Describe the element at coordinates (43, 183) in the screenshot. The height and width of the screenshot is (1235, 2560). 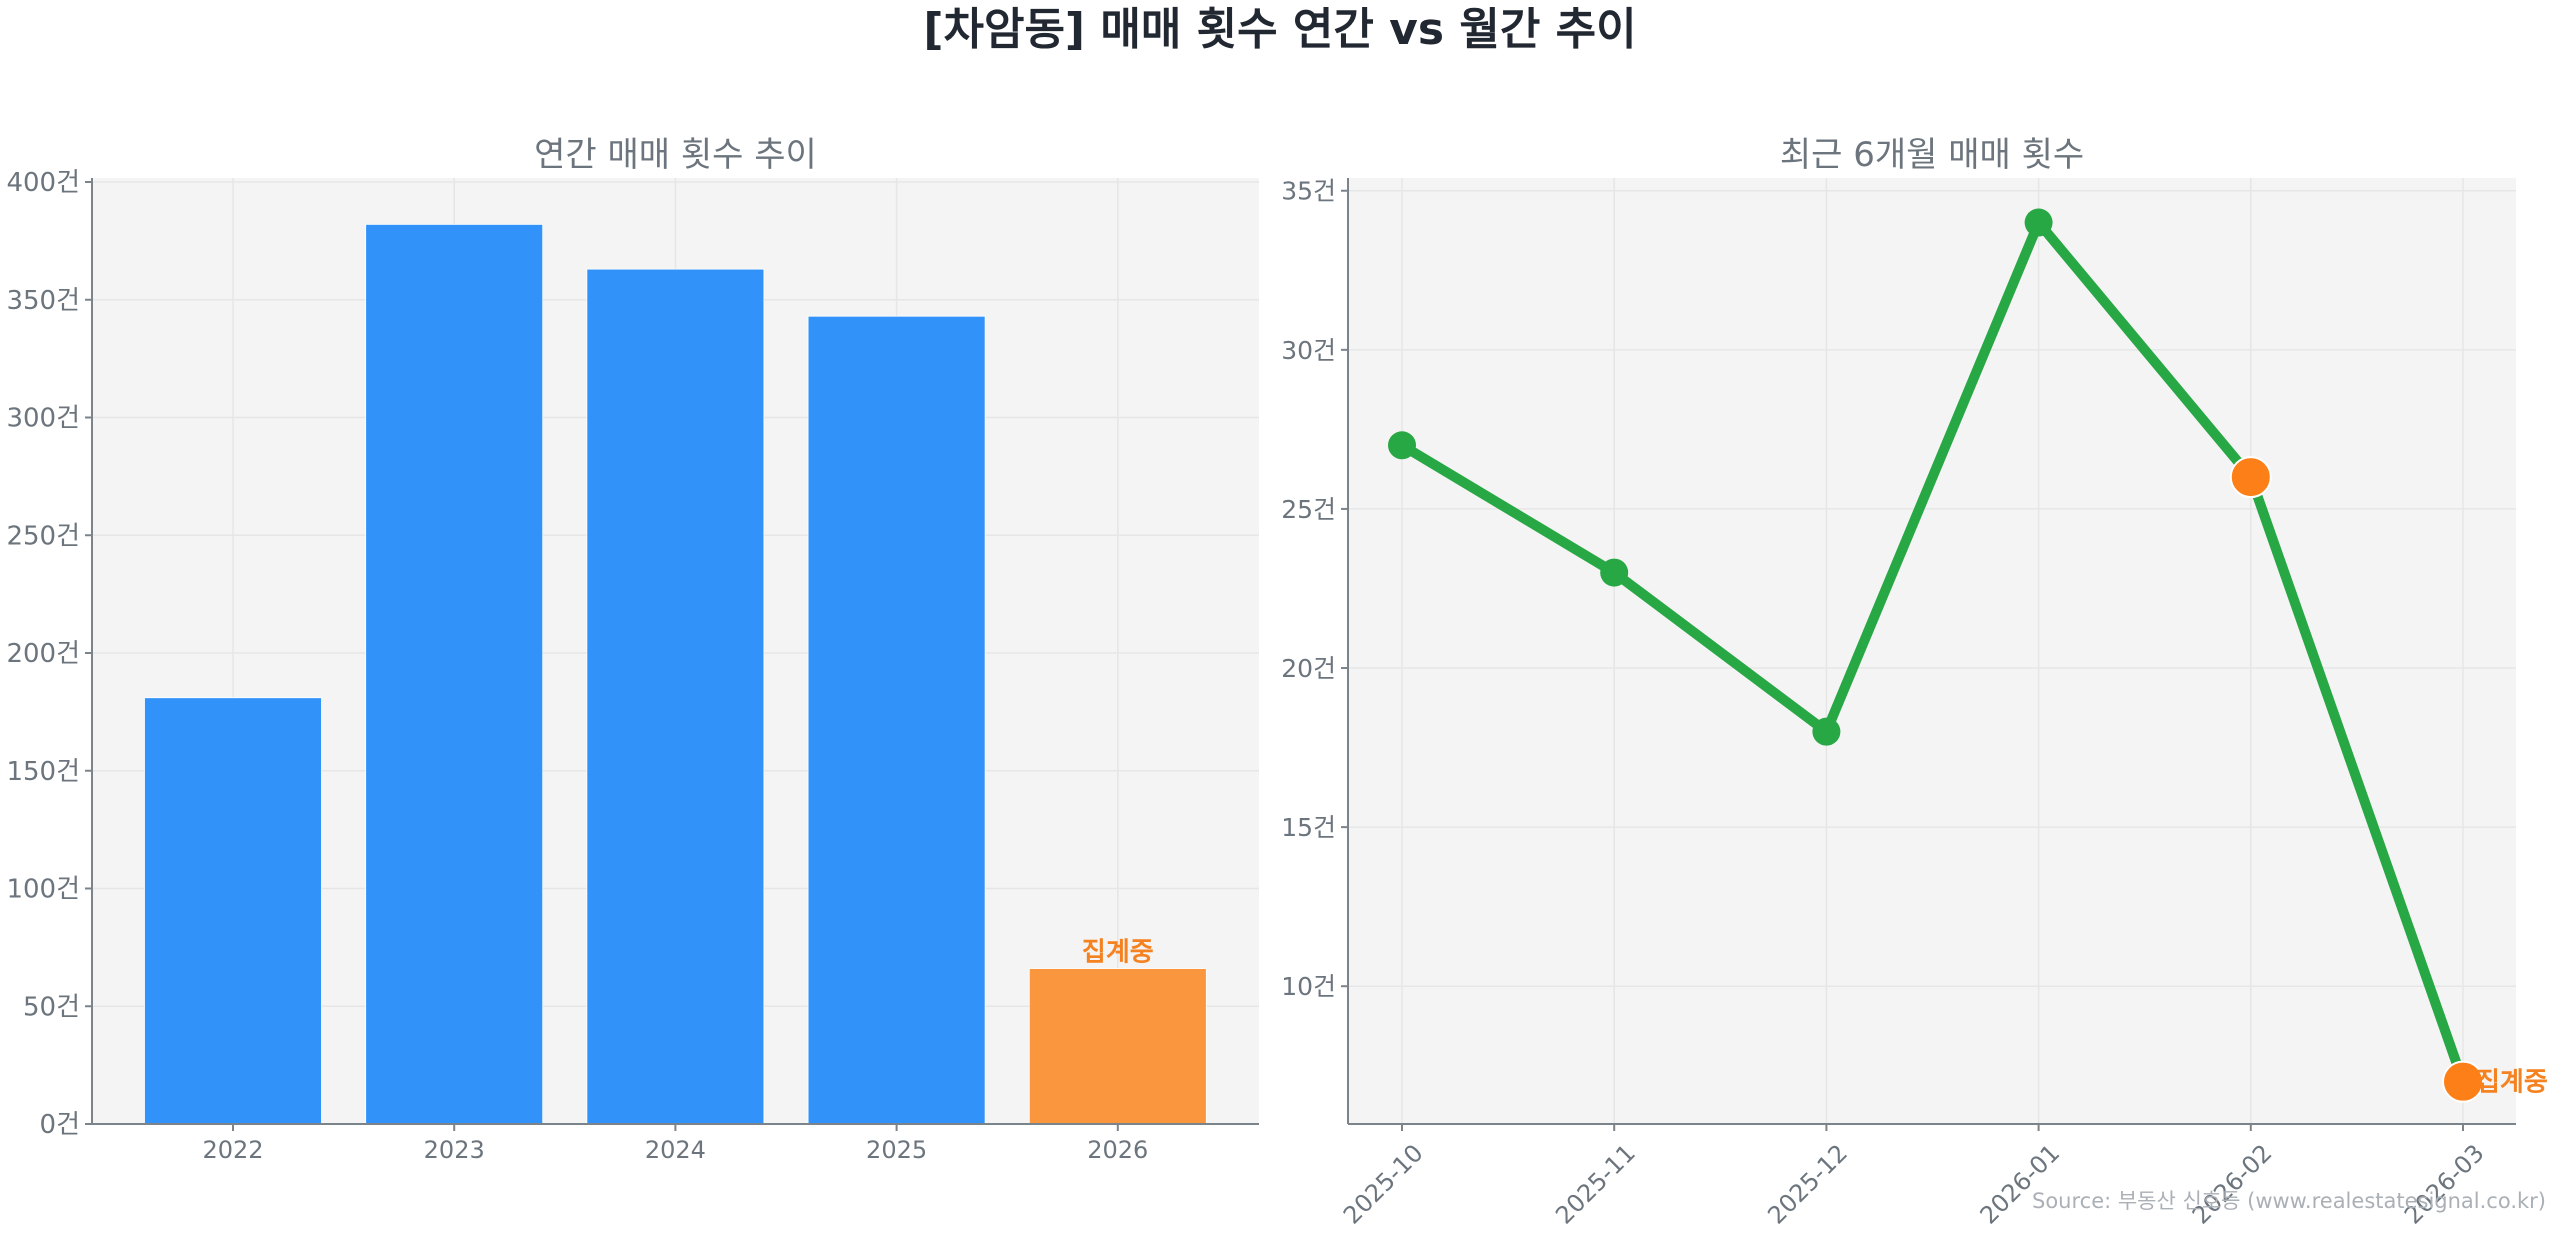
I see `y-tick-label: 400건` at that location.